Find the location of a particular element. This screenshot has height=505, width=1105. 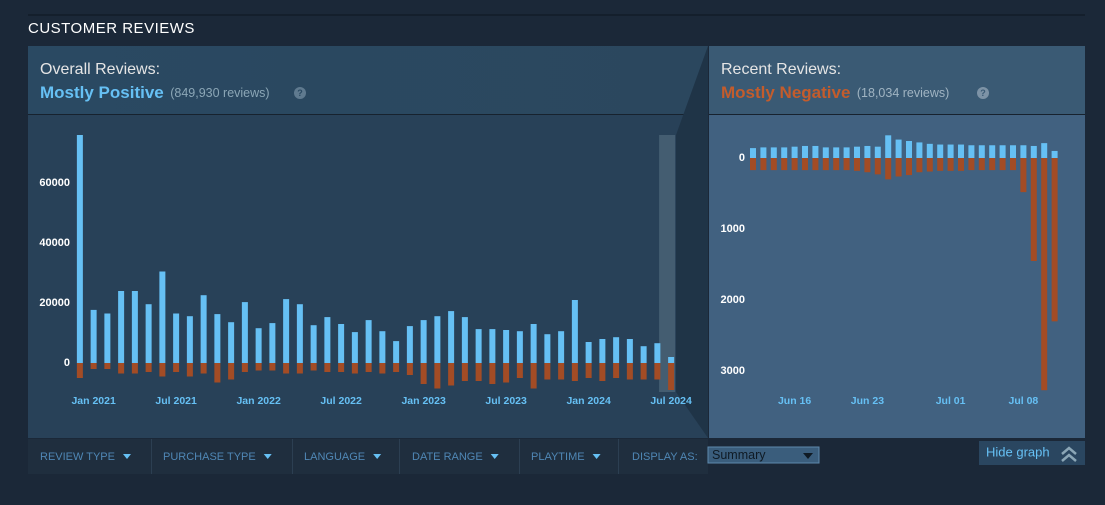

filter-bar is located at coordinates (368, 456).